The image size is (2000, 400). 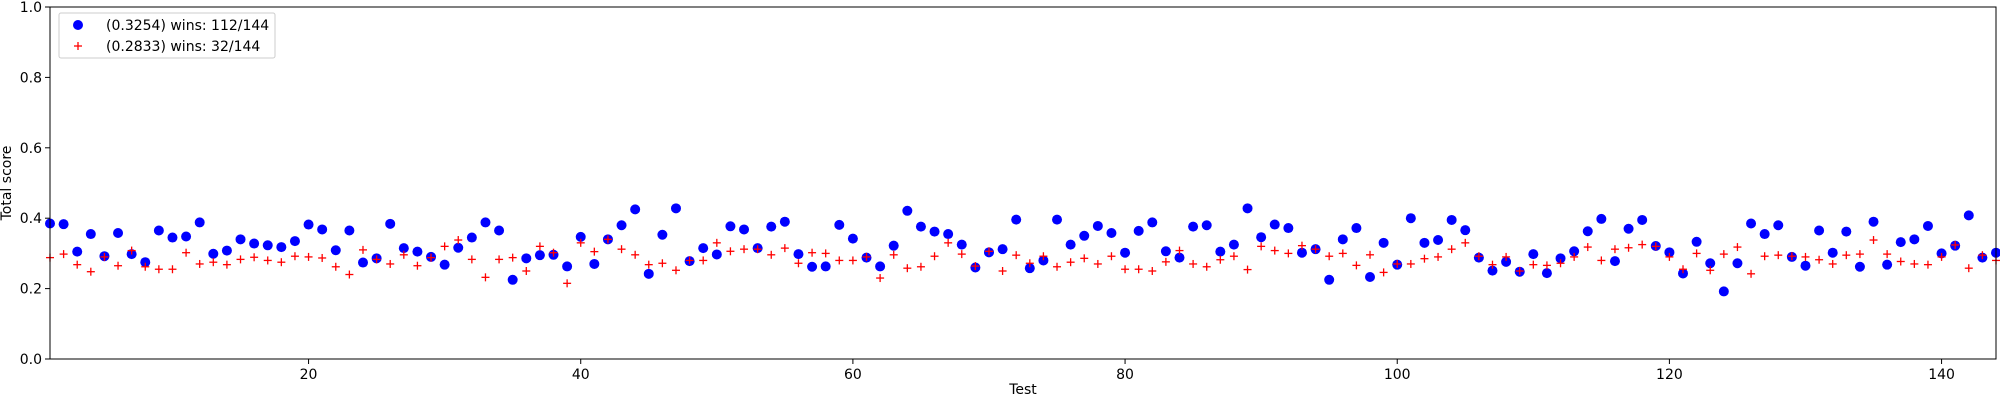 I want to click on y-axis-ticks: 0.0 0.2 0.4 0.6 0.8 1.0, so click(x=35, y=184).